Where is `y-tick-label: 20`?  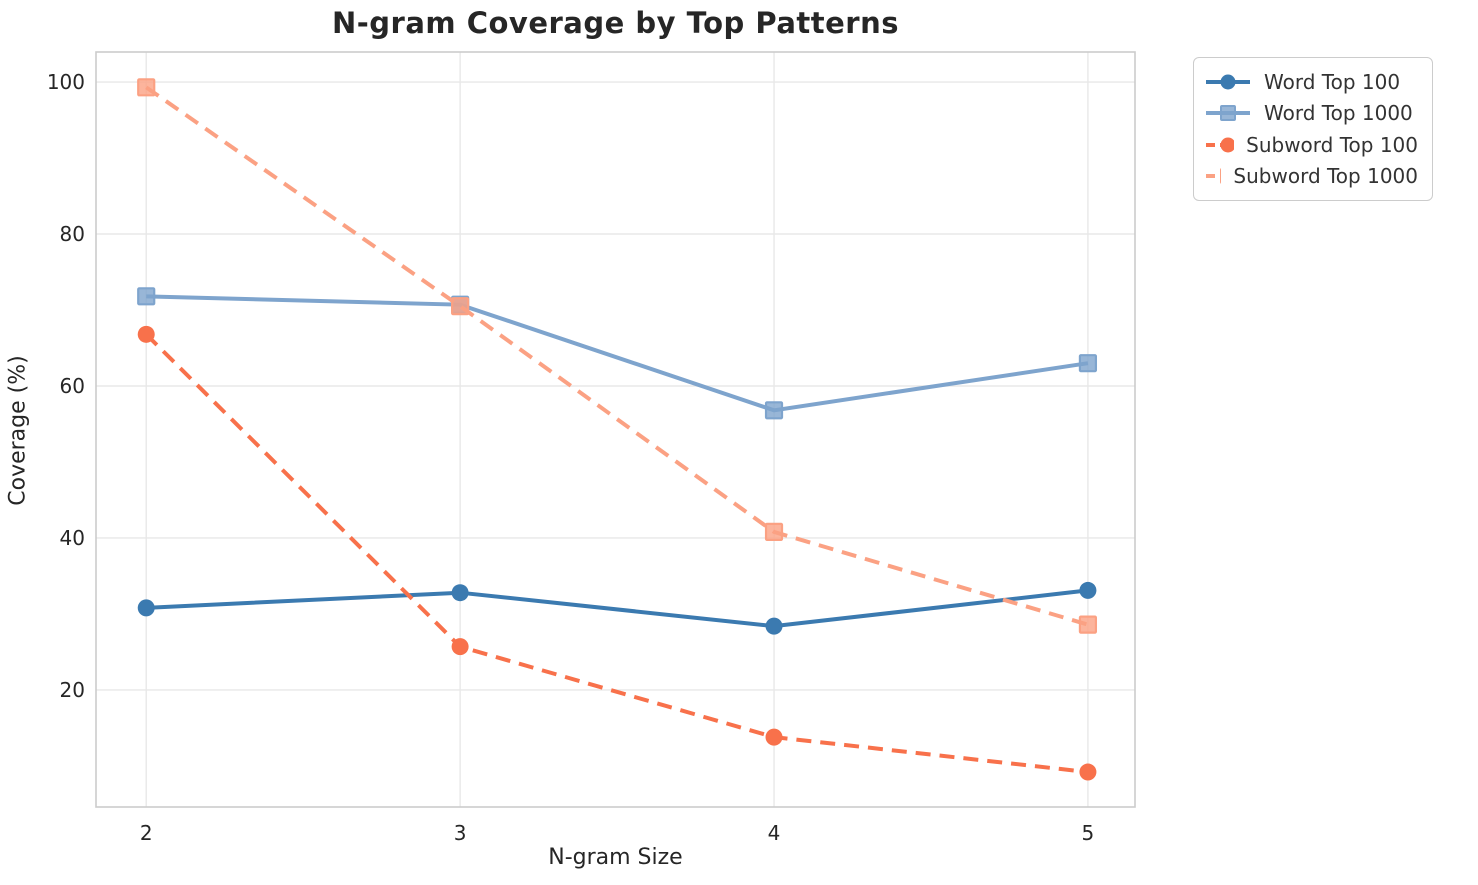 y-tick-label: 20 is located at coordinates (72, 690).